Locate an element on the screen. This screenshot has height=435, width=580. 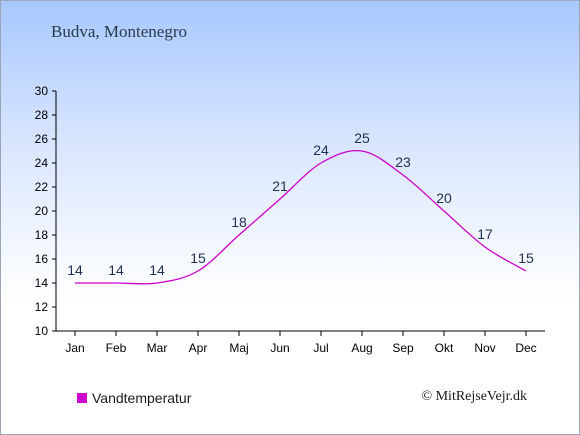
y-tick-label: 30 is located at coordinates (42, 91).